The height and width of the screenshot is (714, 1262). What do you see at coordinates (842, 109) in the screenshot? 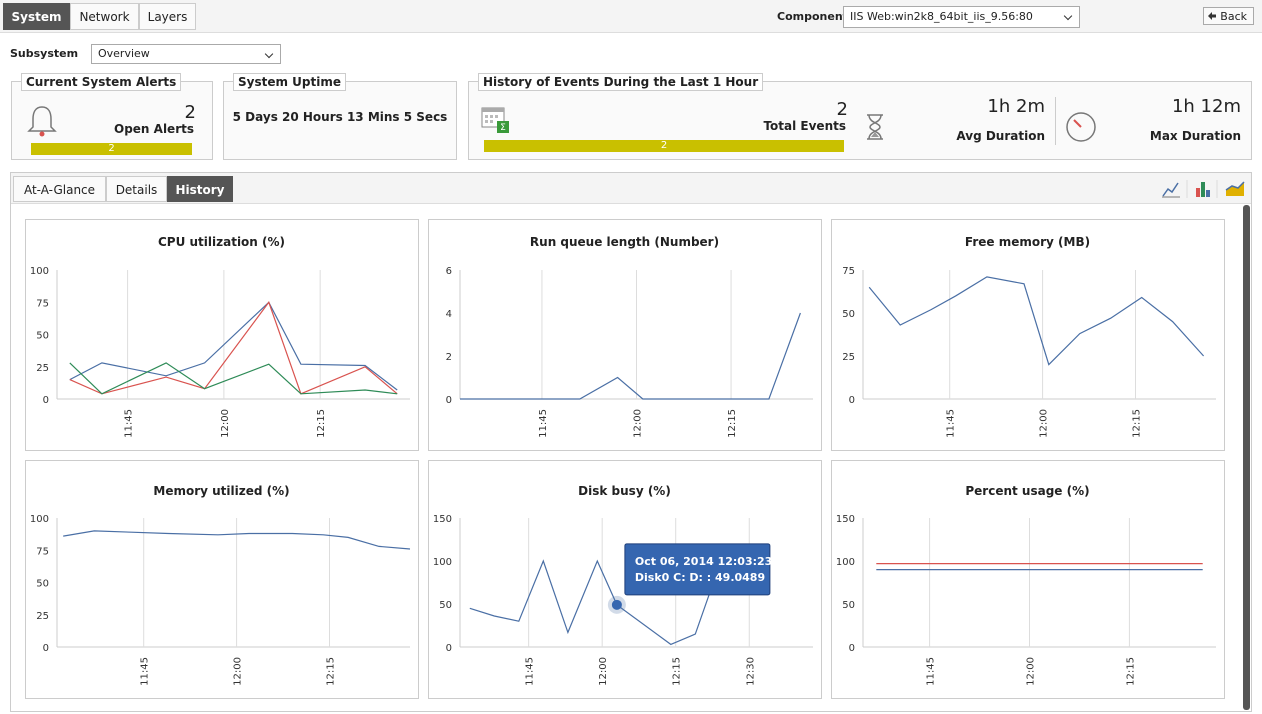
I see `events-total: 2` at bounding box center [842, 109].